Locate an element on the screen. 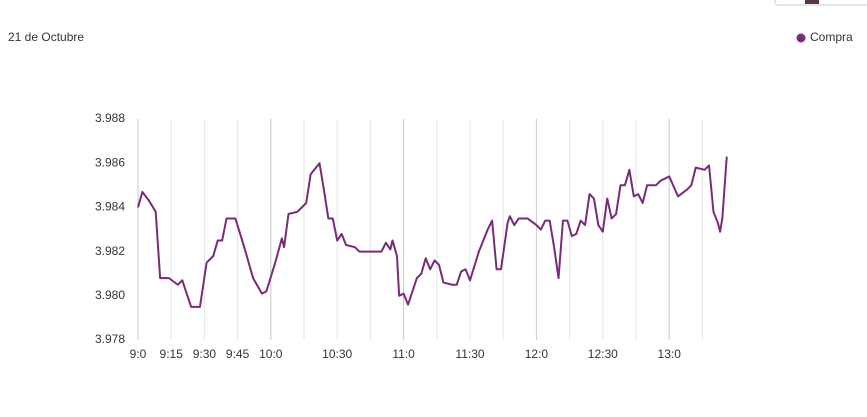 This screenshot has height=417, width=867. x-tick-label: 13:0 is located at coordinates (670, 354).